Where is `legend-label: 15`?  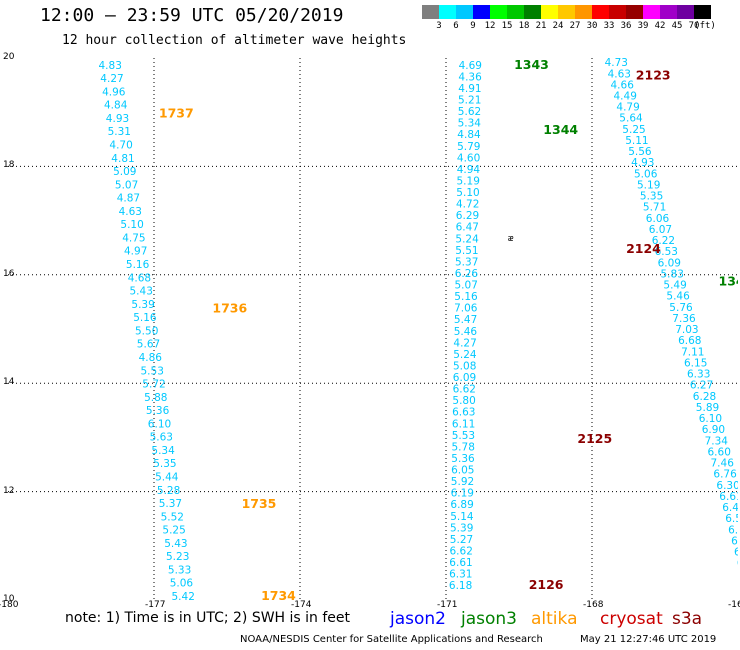 legend-label: 15 is located at coordinates (507, 26).